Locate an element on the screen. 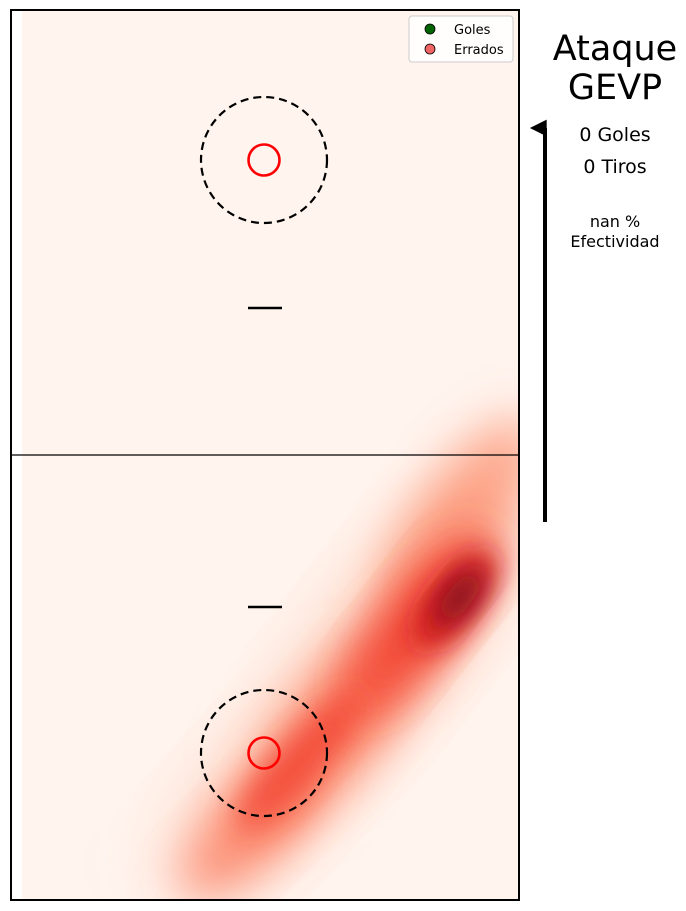  effectiveness: nan % Efectividad is located at coordinates (615, 232).